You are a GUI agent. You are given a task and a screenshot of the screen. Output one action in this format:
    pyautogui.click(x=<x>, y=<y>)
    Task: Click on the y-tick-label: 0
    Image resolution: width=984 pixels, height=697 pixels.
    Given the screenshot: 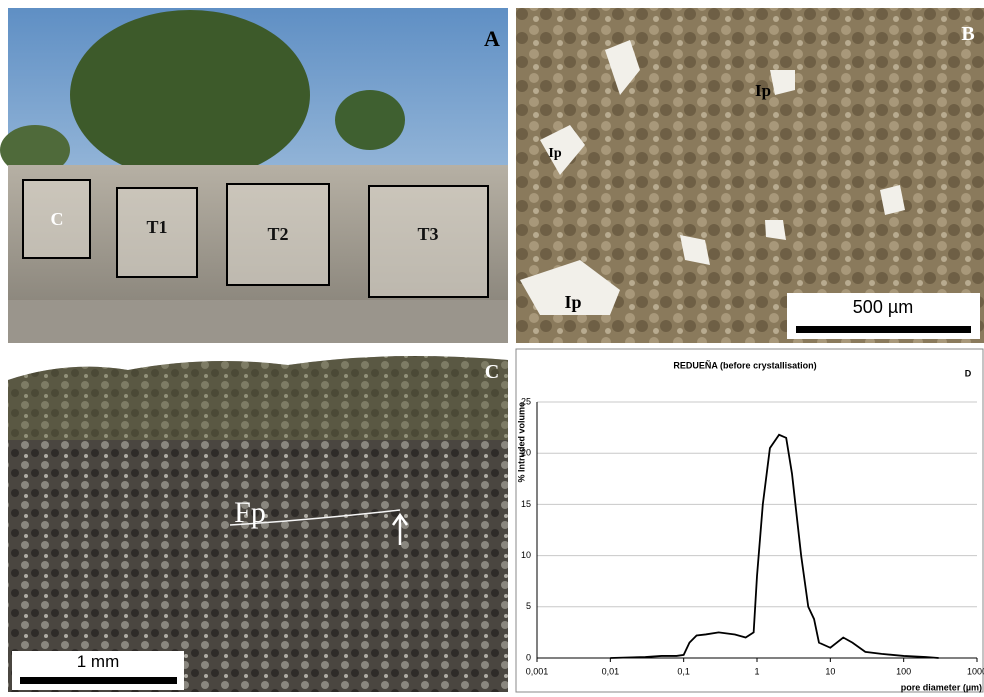 What is the action you would take?
    pyautogui.click(x=528, y=657)
    